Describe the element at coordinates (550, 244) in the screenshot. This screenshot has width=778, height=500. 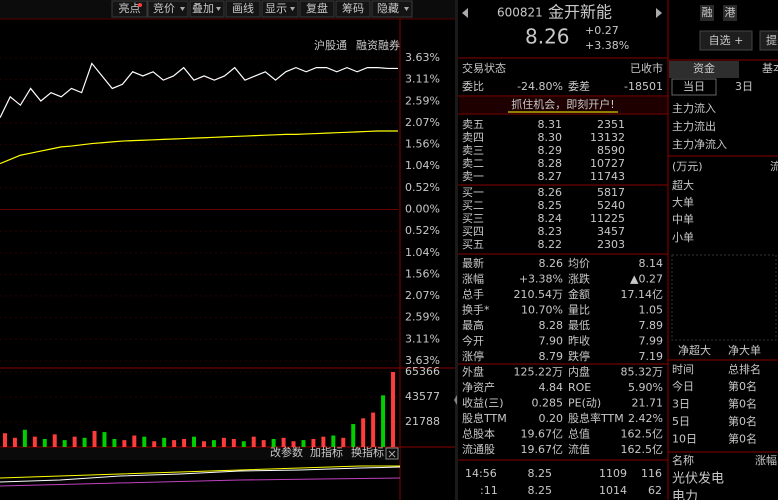
I see `book-price: 8.22` at that location.